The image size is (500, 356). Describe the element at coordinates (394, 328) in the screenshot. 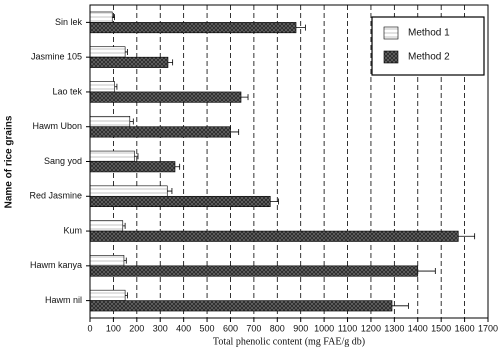

I see `x-tick-label: 1300` at that location.